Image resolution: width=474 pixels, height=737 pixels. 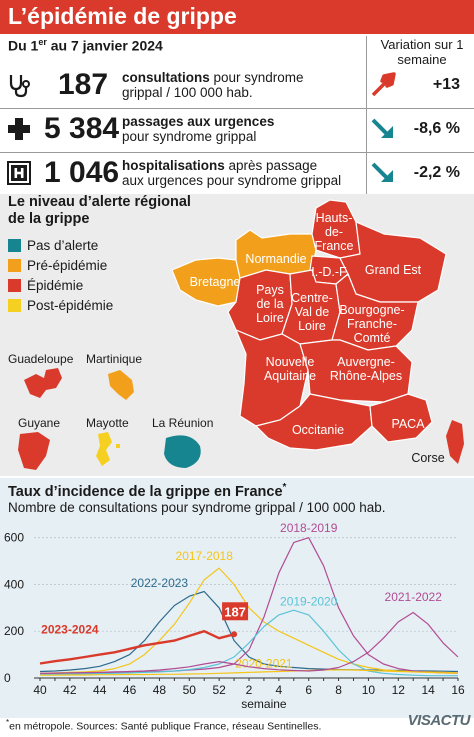 What do you see at coordinates (205, 556) in the screenshot?
I see `series-label-2017-2018: 2017-2018` at bounding box center [205, 556].